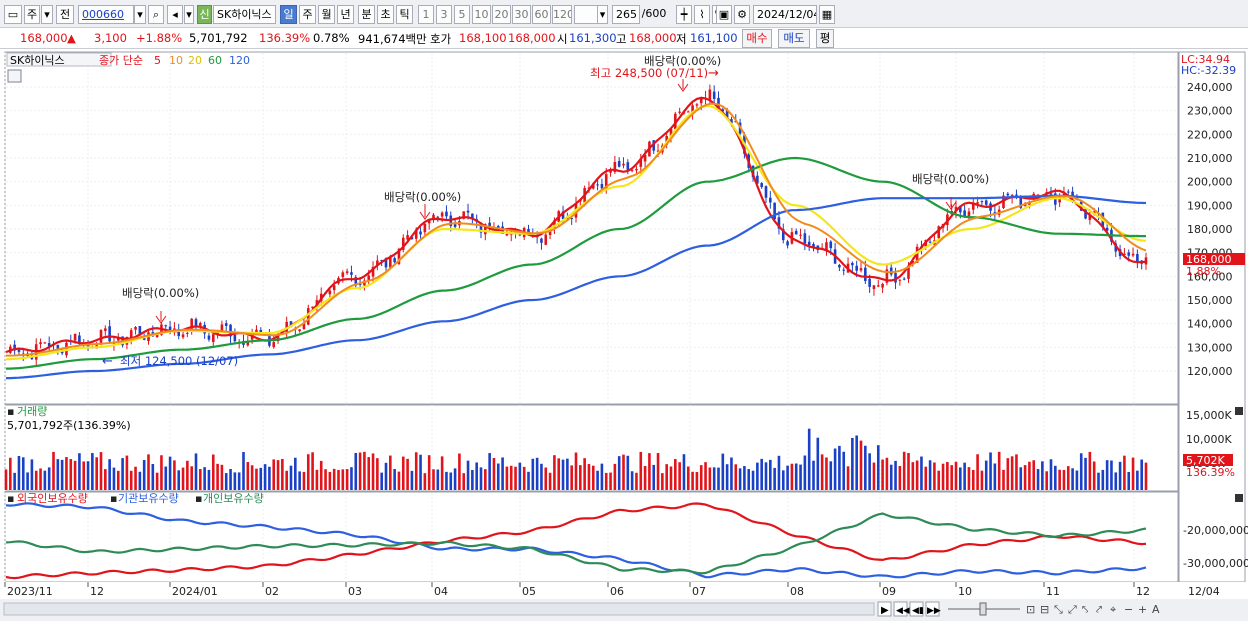 This screenshot has height=621, width=1248. I want to click on fast-forward-icon, so click(932, 609).